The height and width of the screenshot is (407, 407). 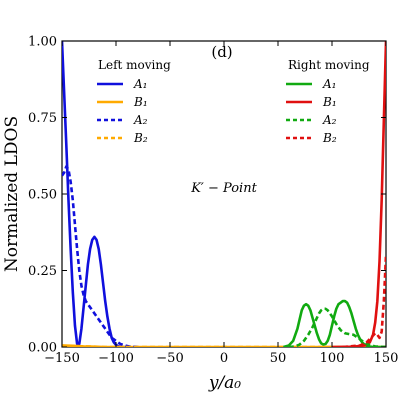 I want to click on x-tick-label: 150, so click(x=386, y=358).